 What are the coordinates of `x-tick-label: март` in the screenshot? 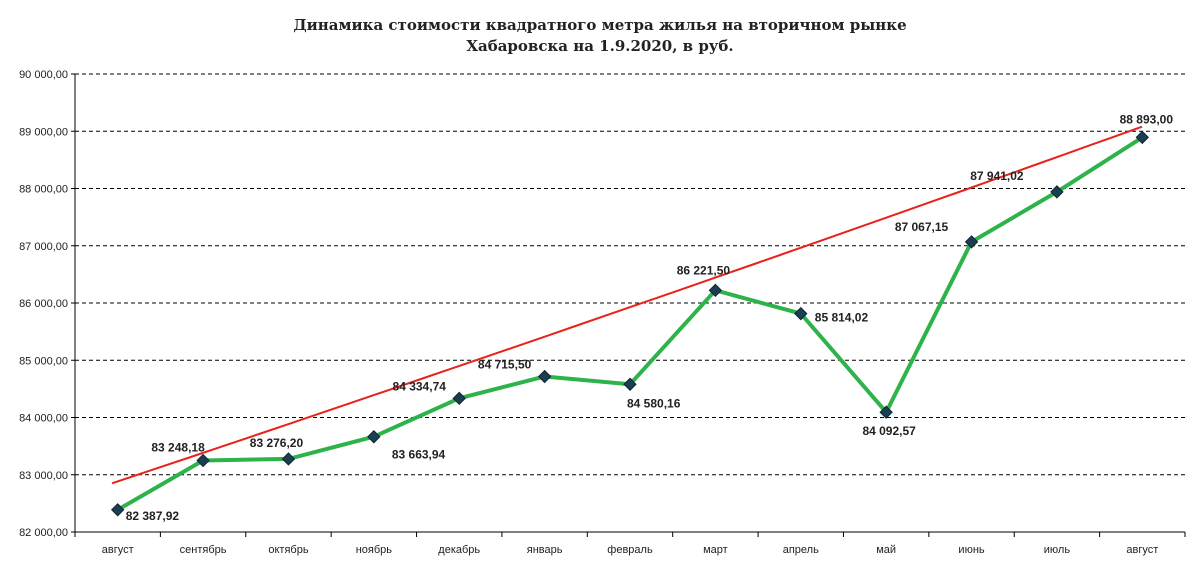 It's located at (715, 550).